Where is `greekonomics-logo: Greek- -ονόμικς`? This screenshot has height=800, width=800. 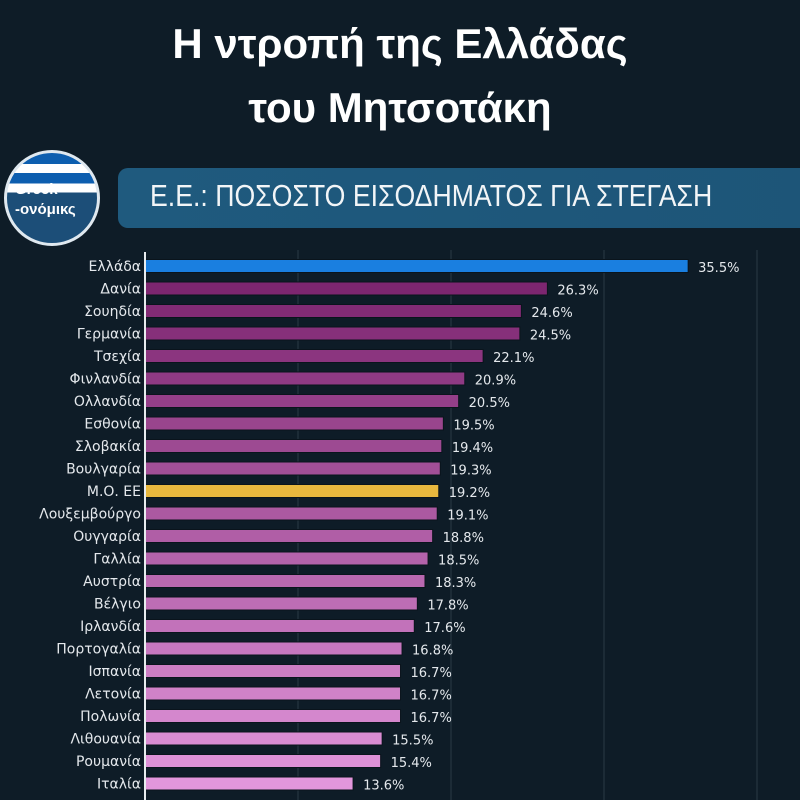
greekonomics-logo: Greek- -ονόμικς is located at coordinates (52, 198).